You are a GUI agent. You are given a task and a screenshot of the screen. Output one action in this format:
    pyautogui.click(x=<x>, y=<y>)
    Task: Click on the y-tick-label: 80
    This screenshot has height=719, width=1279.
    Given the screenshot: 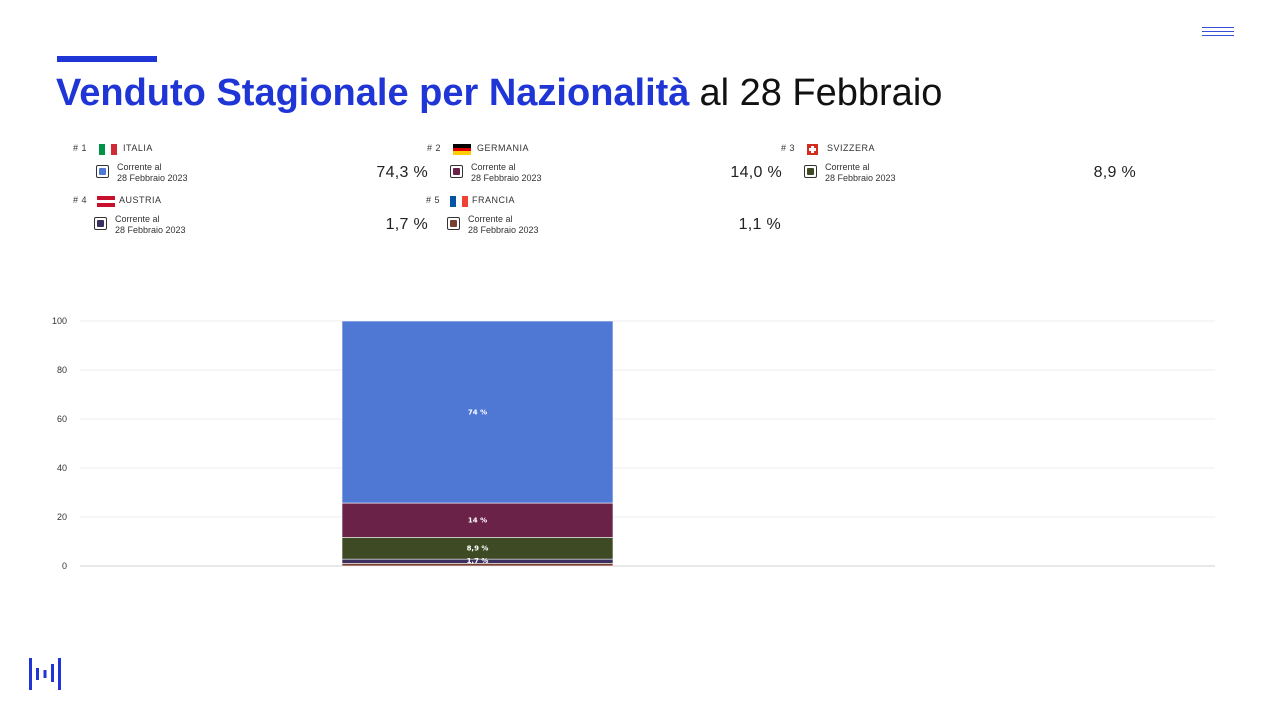 What is the action you would take?
    pyautogui.click(x=62, y=370)
    